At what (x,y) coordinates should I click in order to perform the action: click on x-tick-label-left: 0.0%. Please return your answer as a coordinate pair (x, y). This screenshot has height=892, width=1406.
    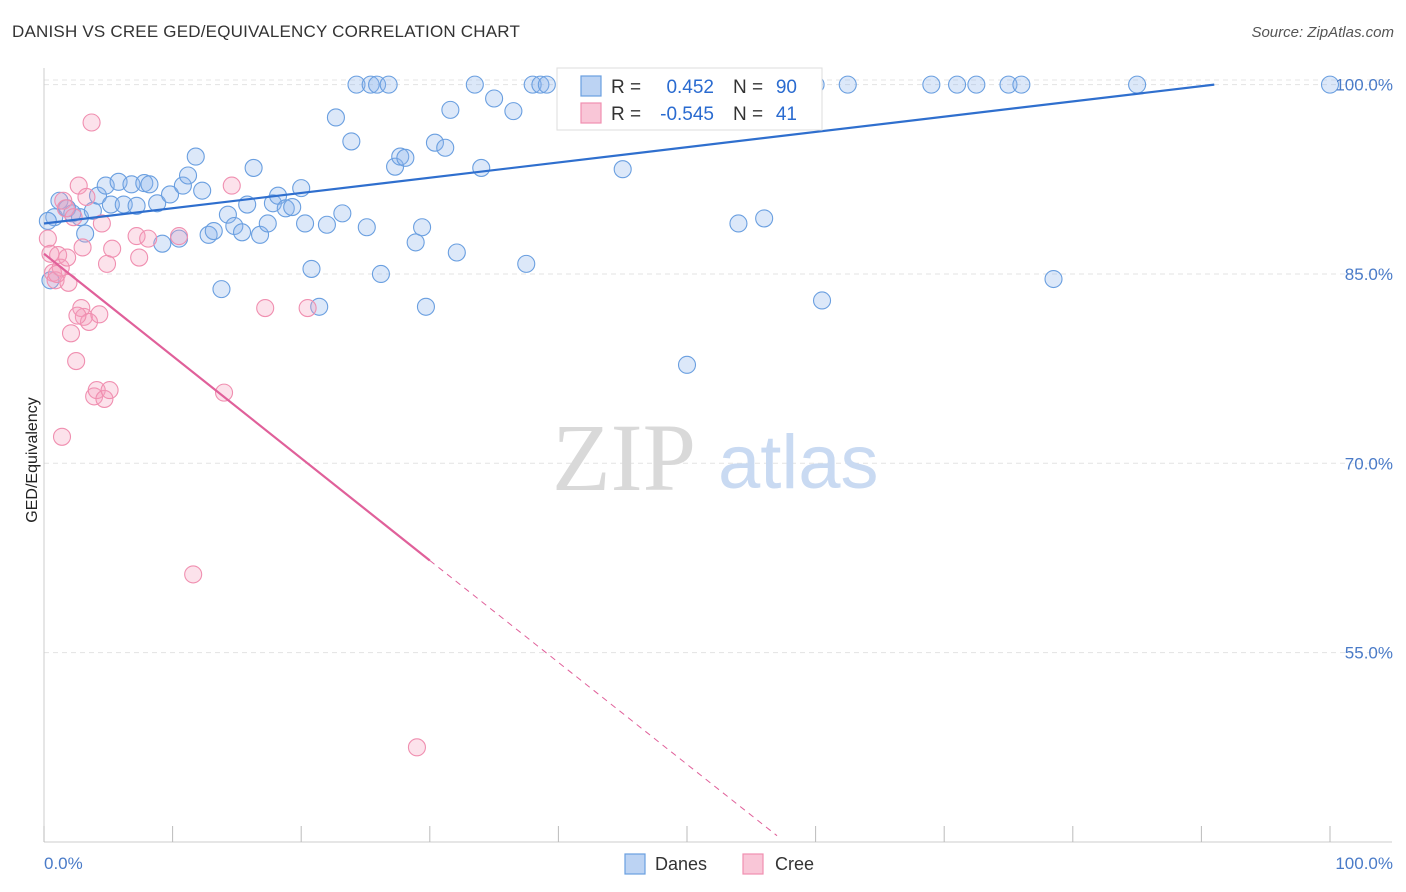
    Looking at the image, I should click on (63, 863).